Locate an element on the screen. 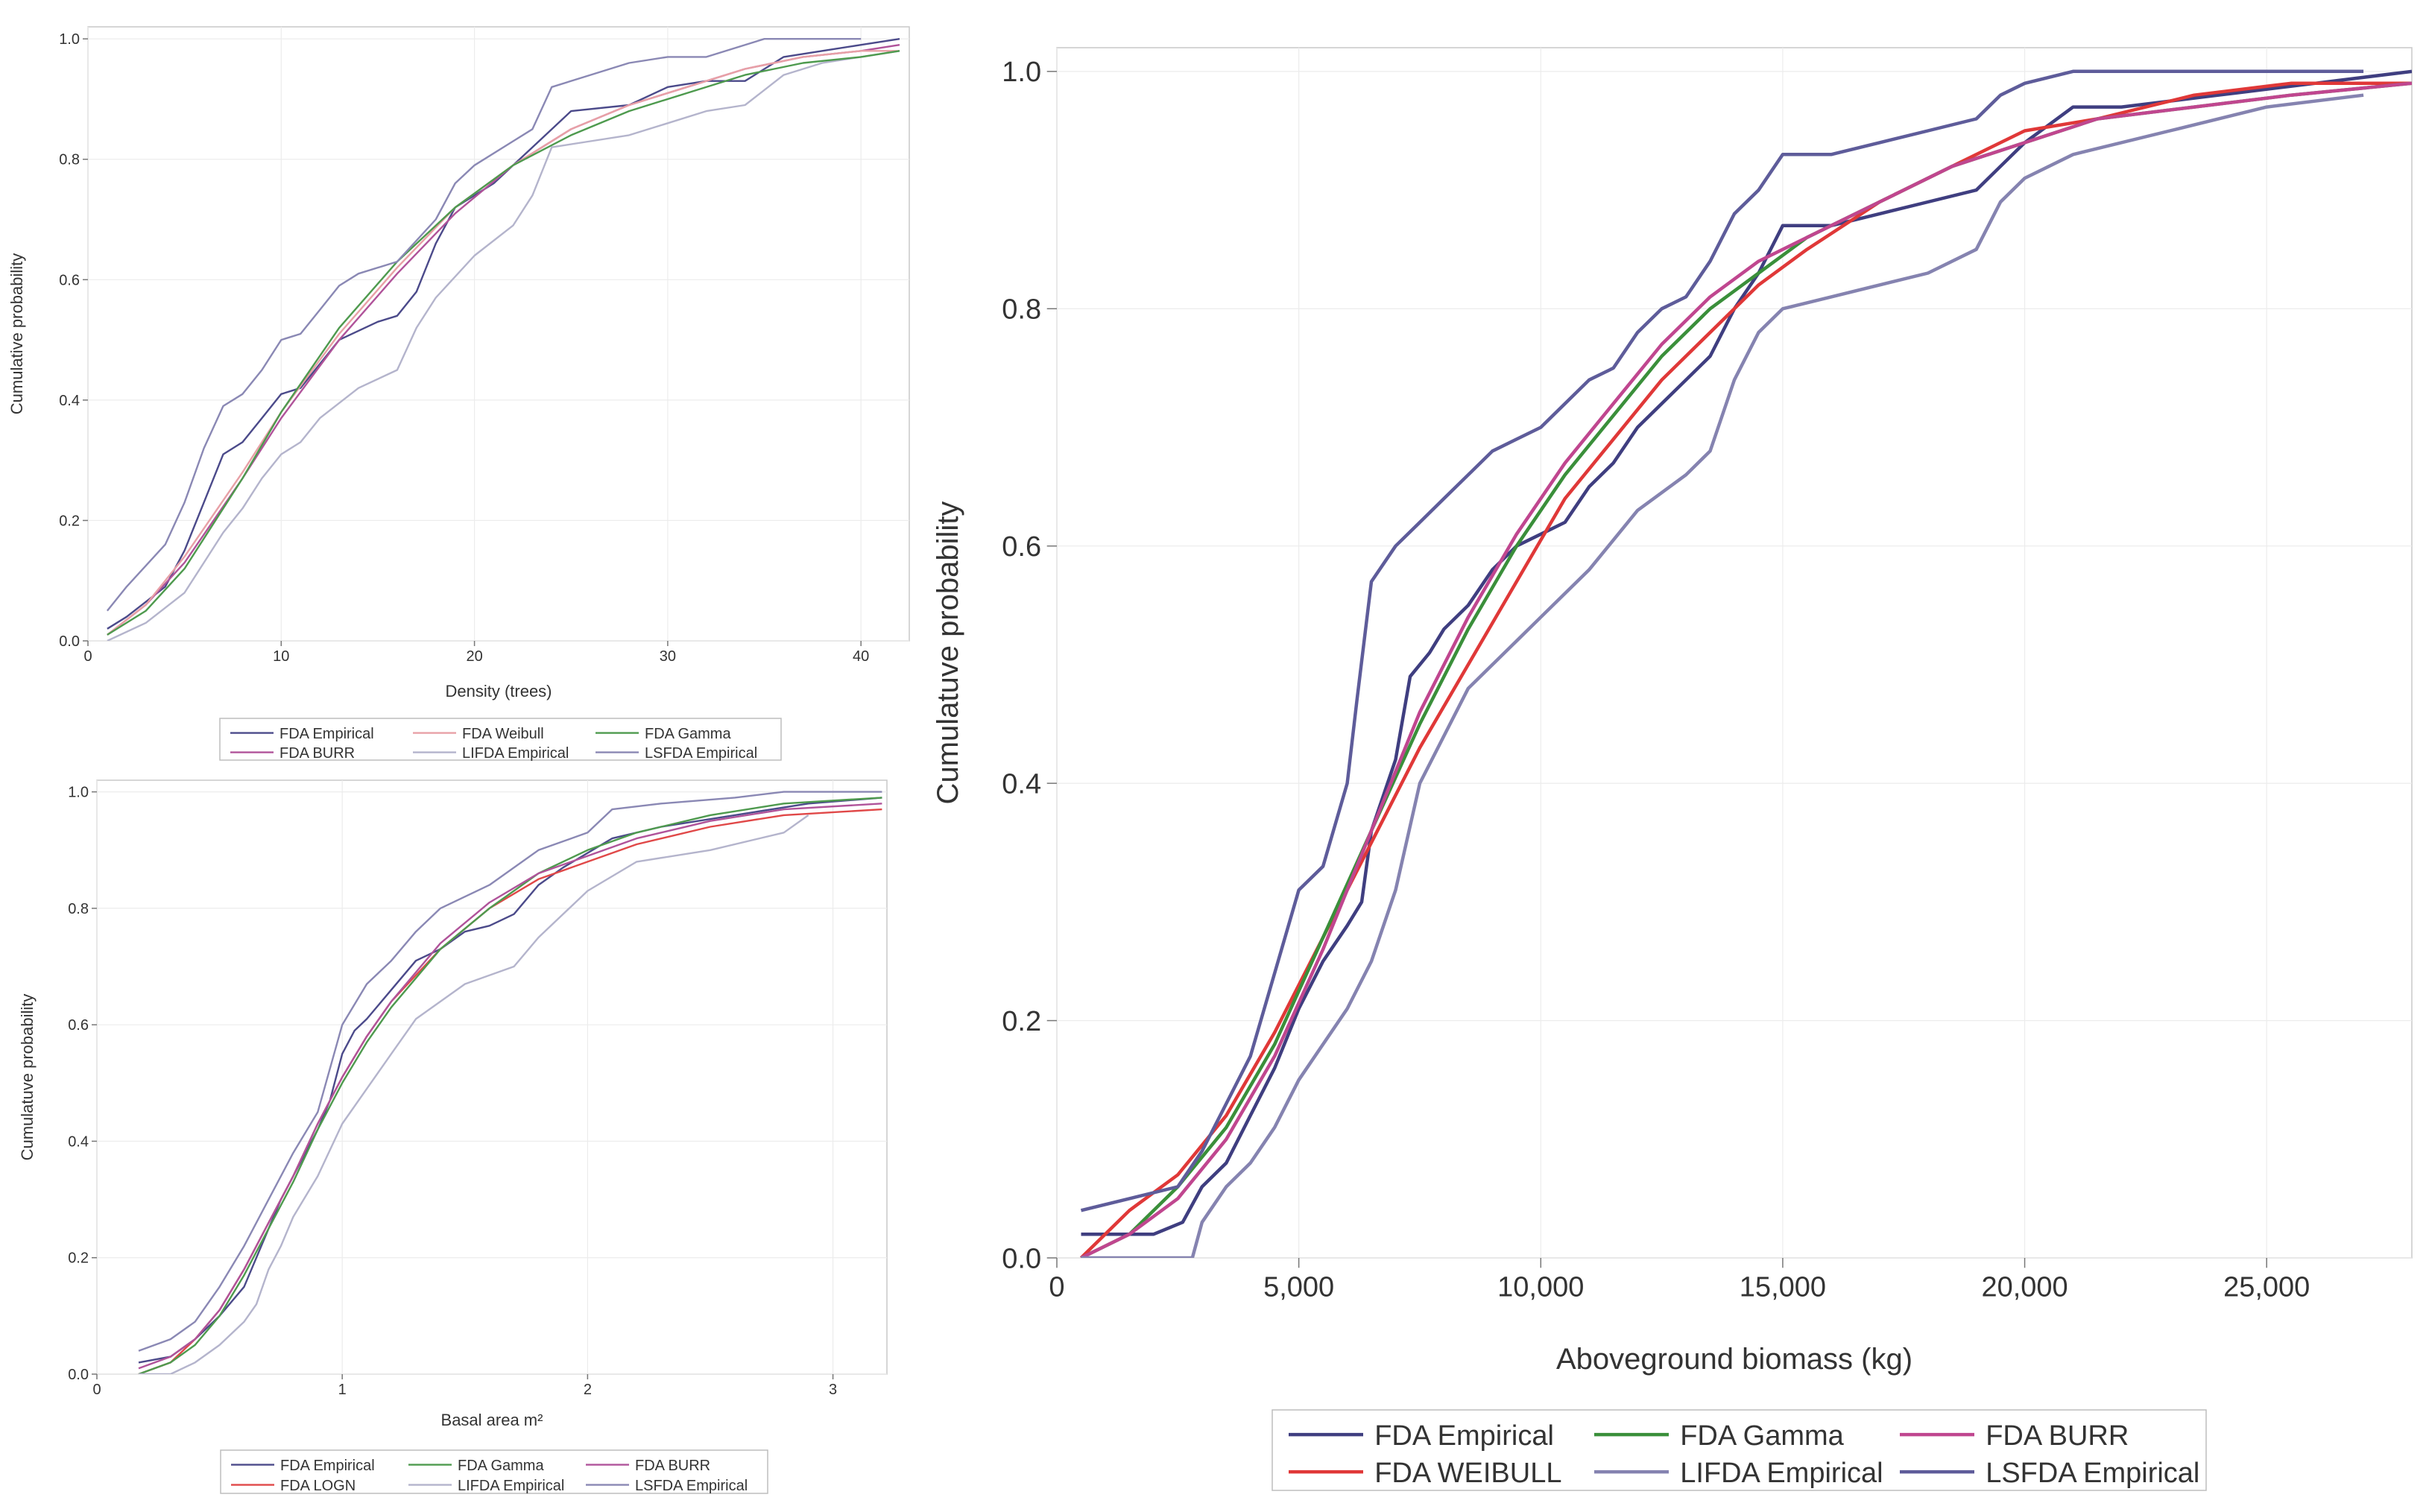 The height and width of the screenshot is (1512, 2426). x-tick-label: 40 is located at coordinates (861, 656).